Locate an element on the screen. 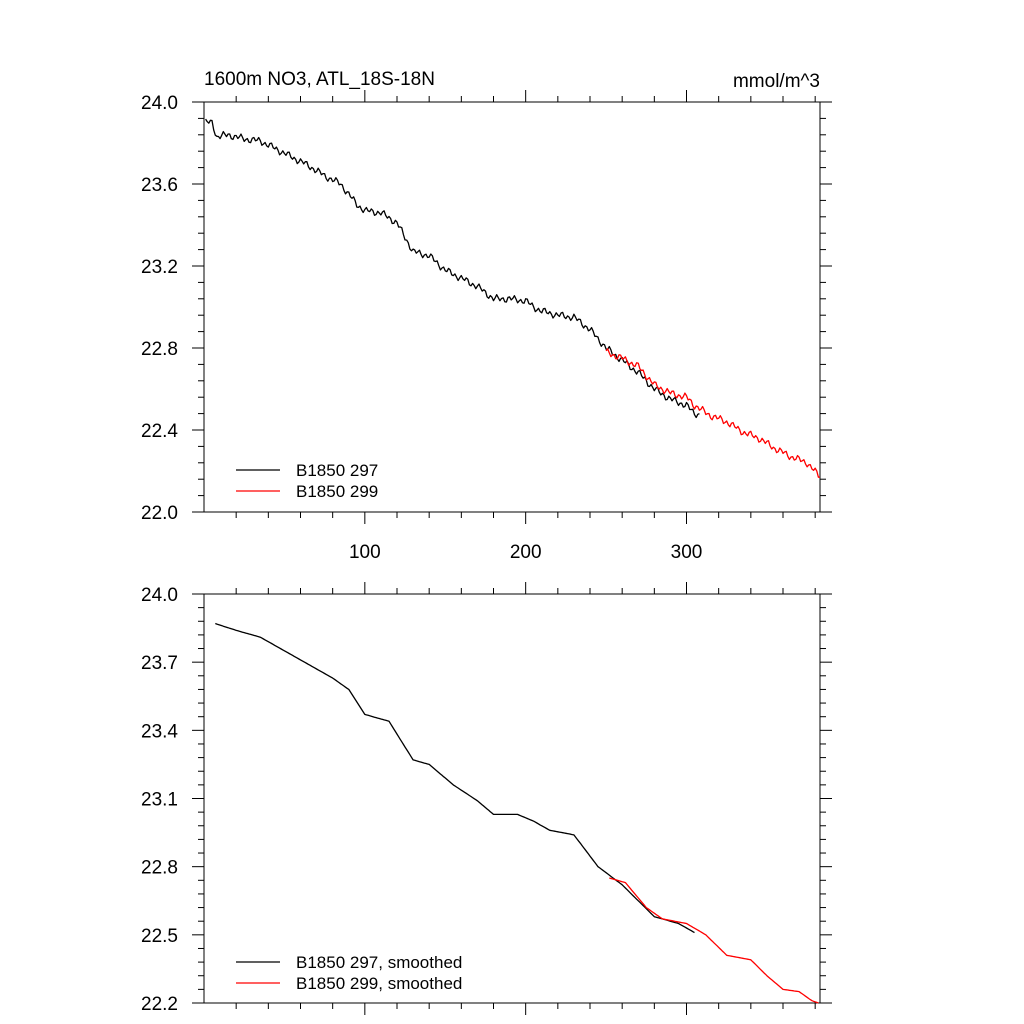 Image resolution: width=1024 pixels, height=1024 pixels. legend-label-1: B1850 297, smoothed is located at coordinates (379, 962).